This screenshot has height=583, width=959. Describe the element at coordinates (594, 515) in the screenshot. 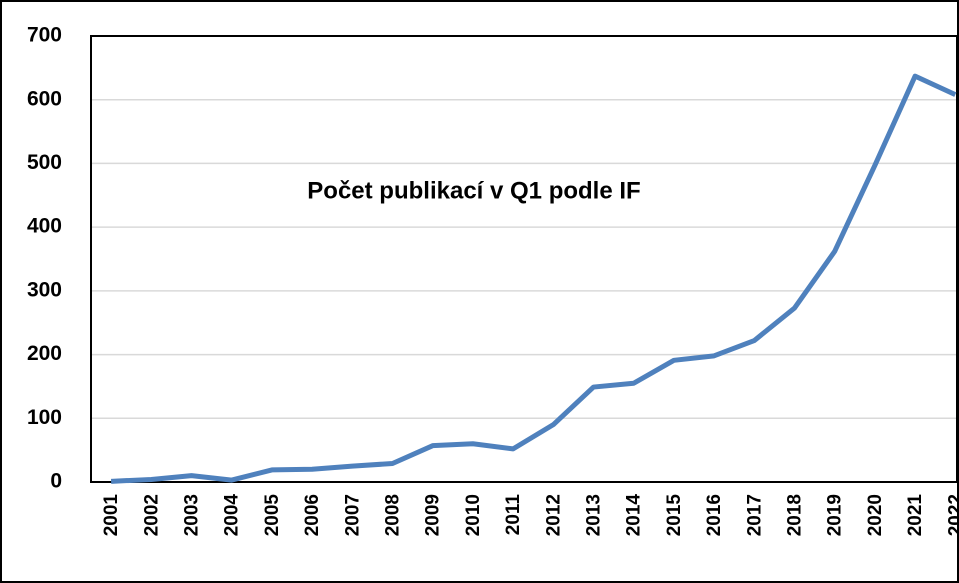

I see `x-tick-label: 2013` at that location.